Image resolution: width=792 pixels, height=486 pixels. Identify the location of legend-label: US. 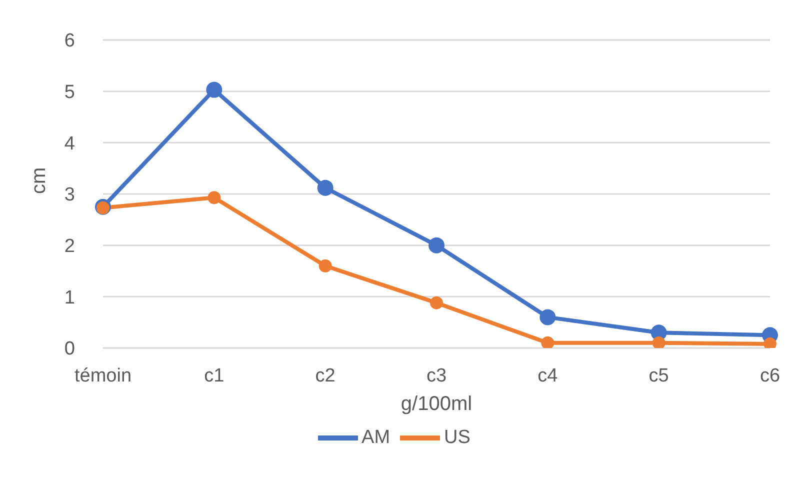
(457, 437).